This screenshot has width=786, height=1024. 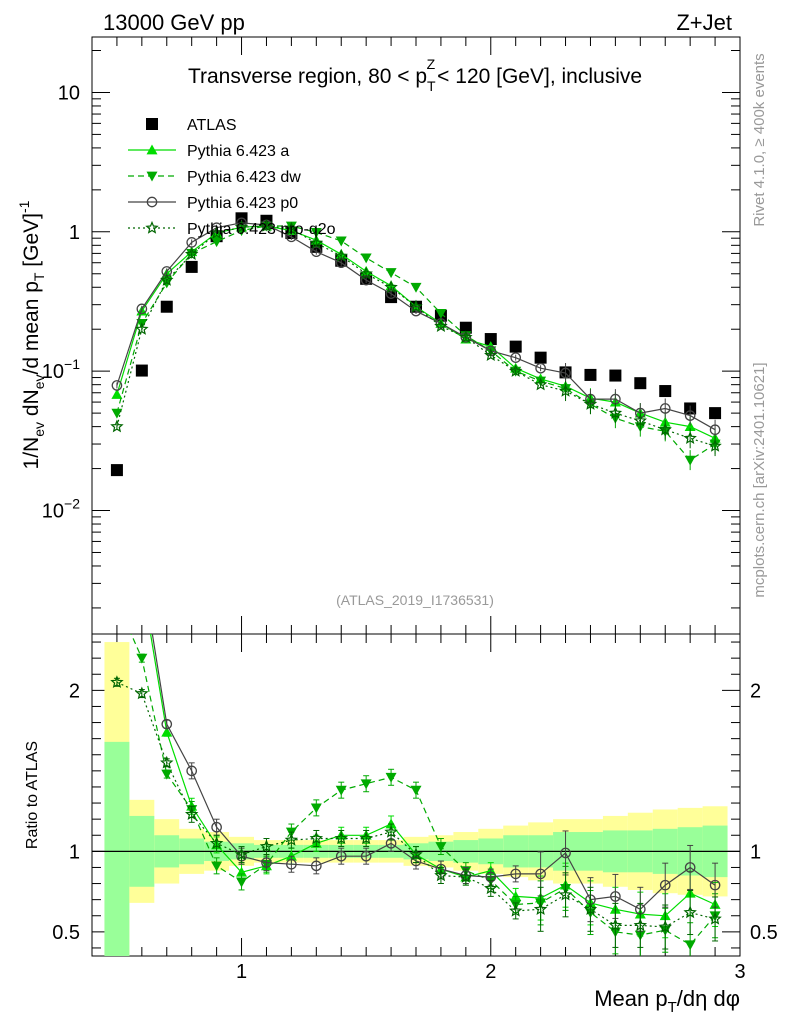 I want to click on ratio-y-tick-label-right: 2, so click(x=755, y=691).